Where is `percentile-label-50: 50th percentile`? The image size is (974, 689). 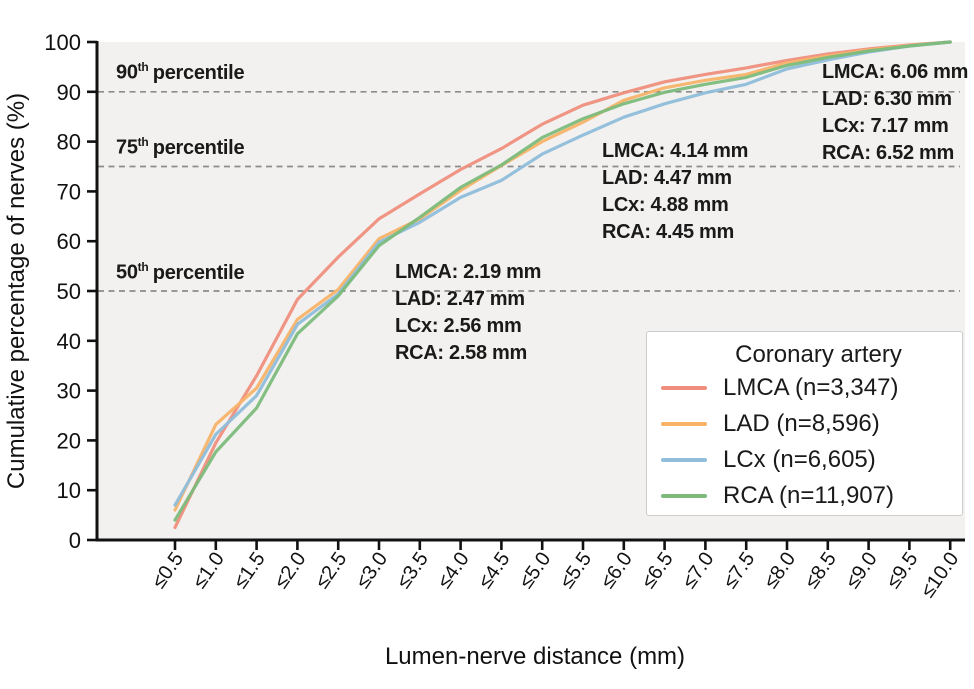 percentile-label-50: 50th percentile is located at coordinates (180, 272).